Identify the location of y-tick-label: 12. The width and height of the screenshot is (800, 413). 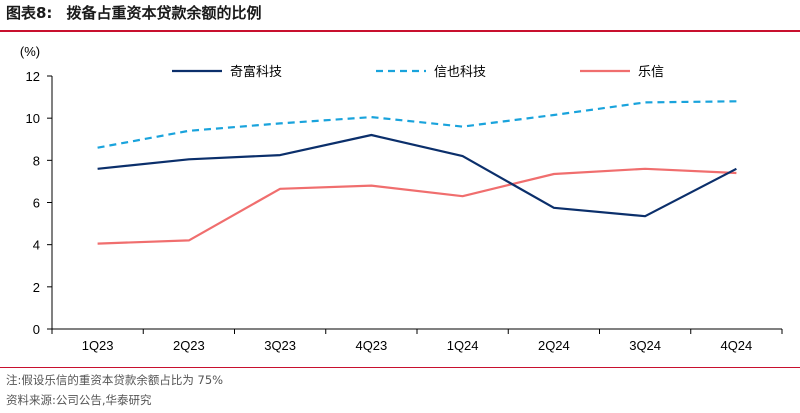
(33, 76).